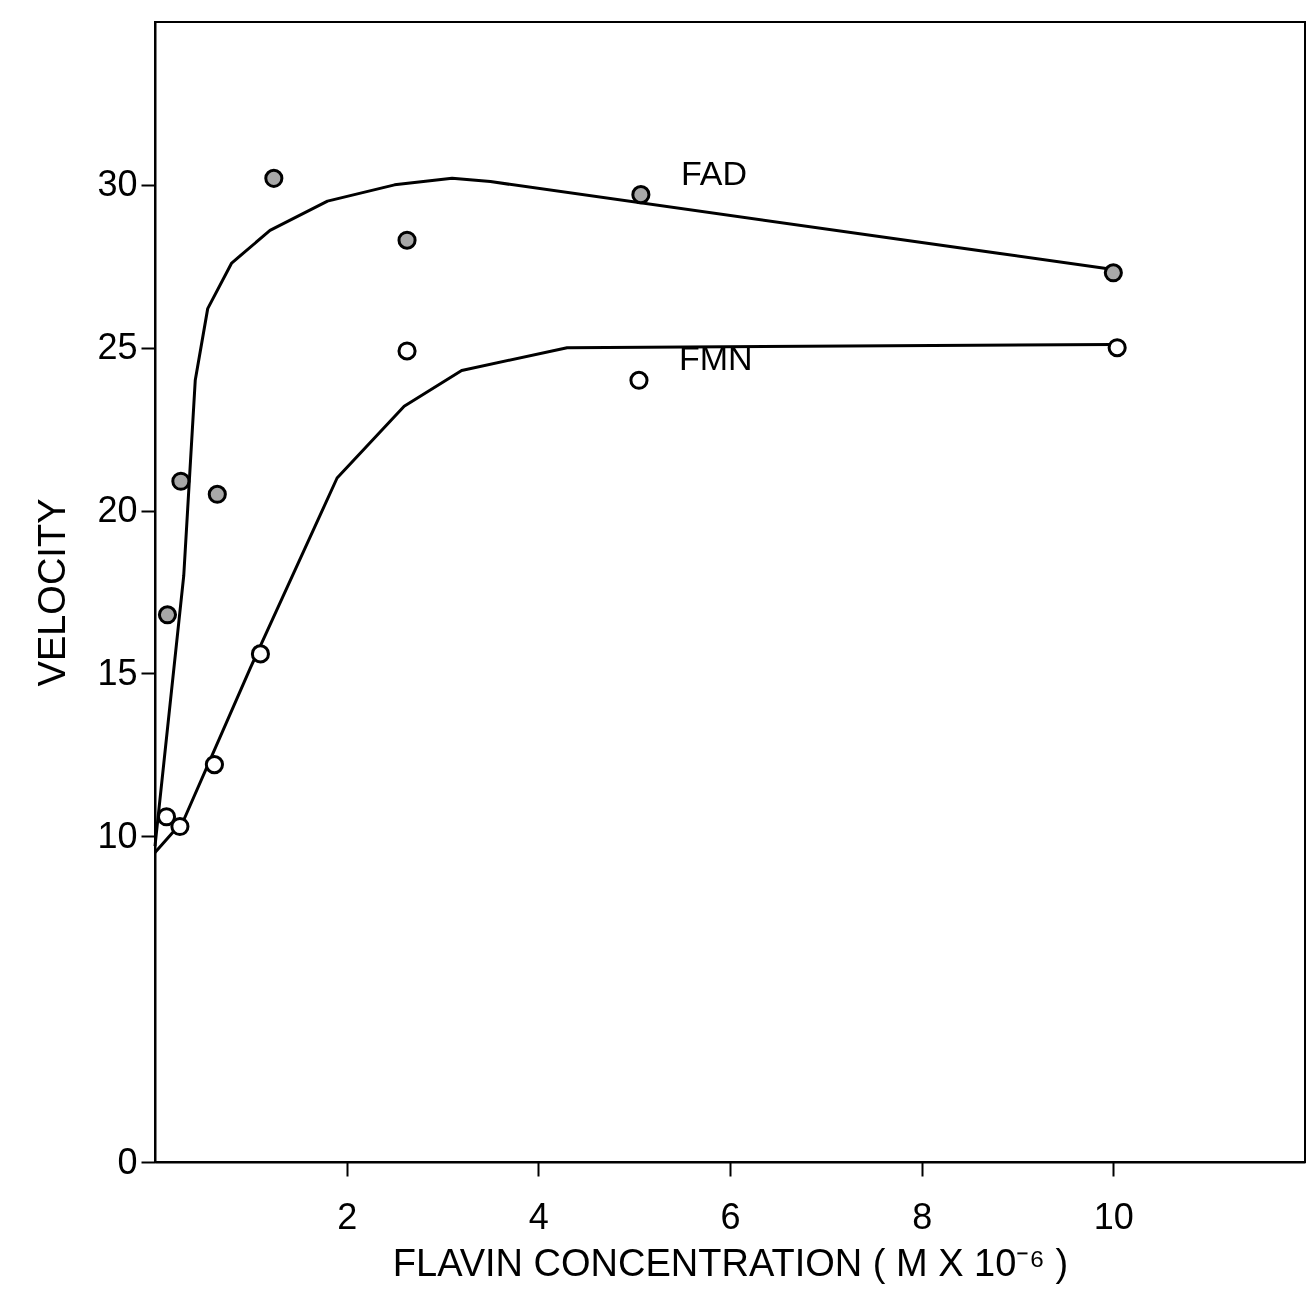 Image resolution: width=1313 pixels, height=1316 pixels. I want to click on x-tick-label: 10, so click(1113, 1216).